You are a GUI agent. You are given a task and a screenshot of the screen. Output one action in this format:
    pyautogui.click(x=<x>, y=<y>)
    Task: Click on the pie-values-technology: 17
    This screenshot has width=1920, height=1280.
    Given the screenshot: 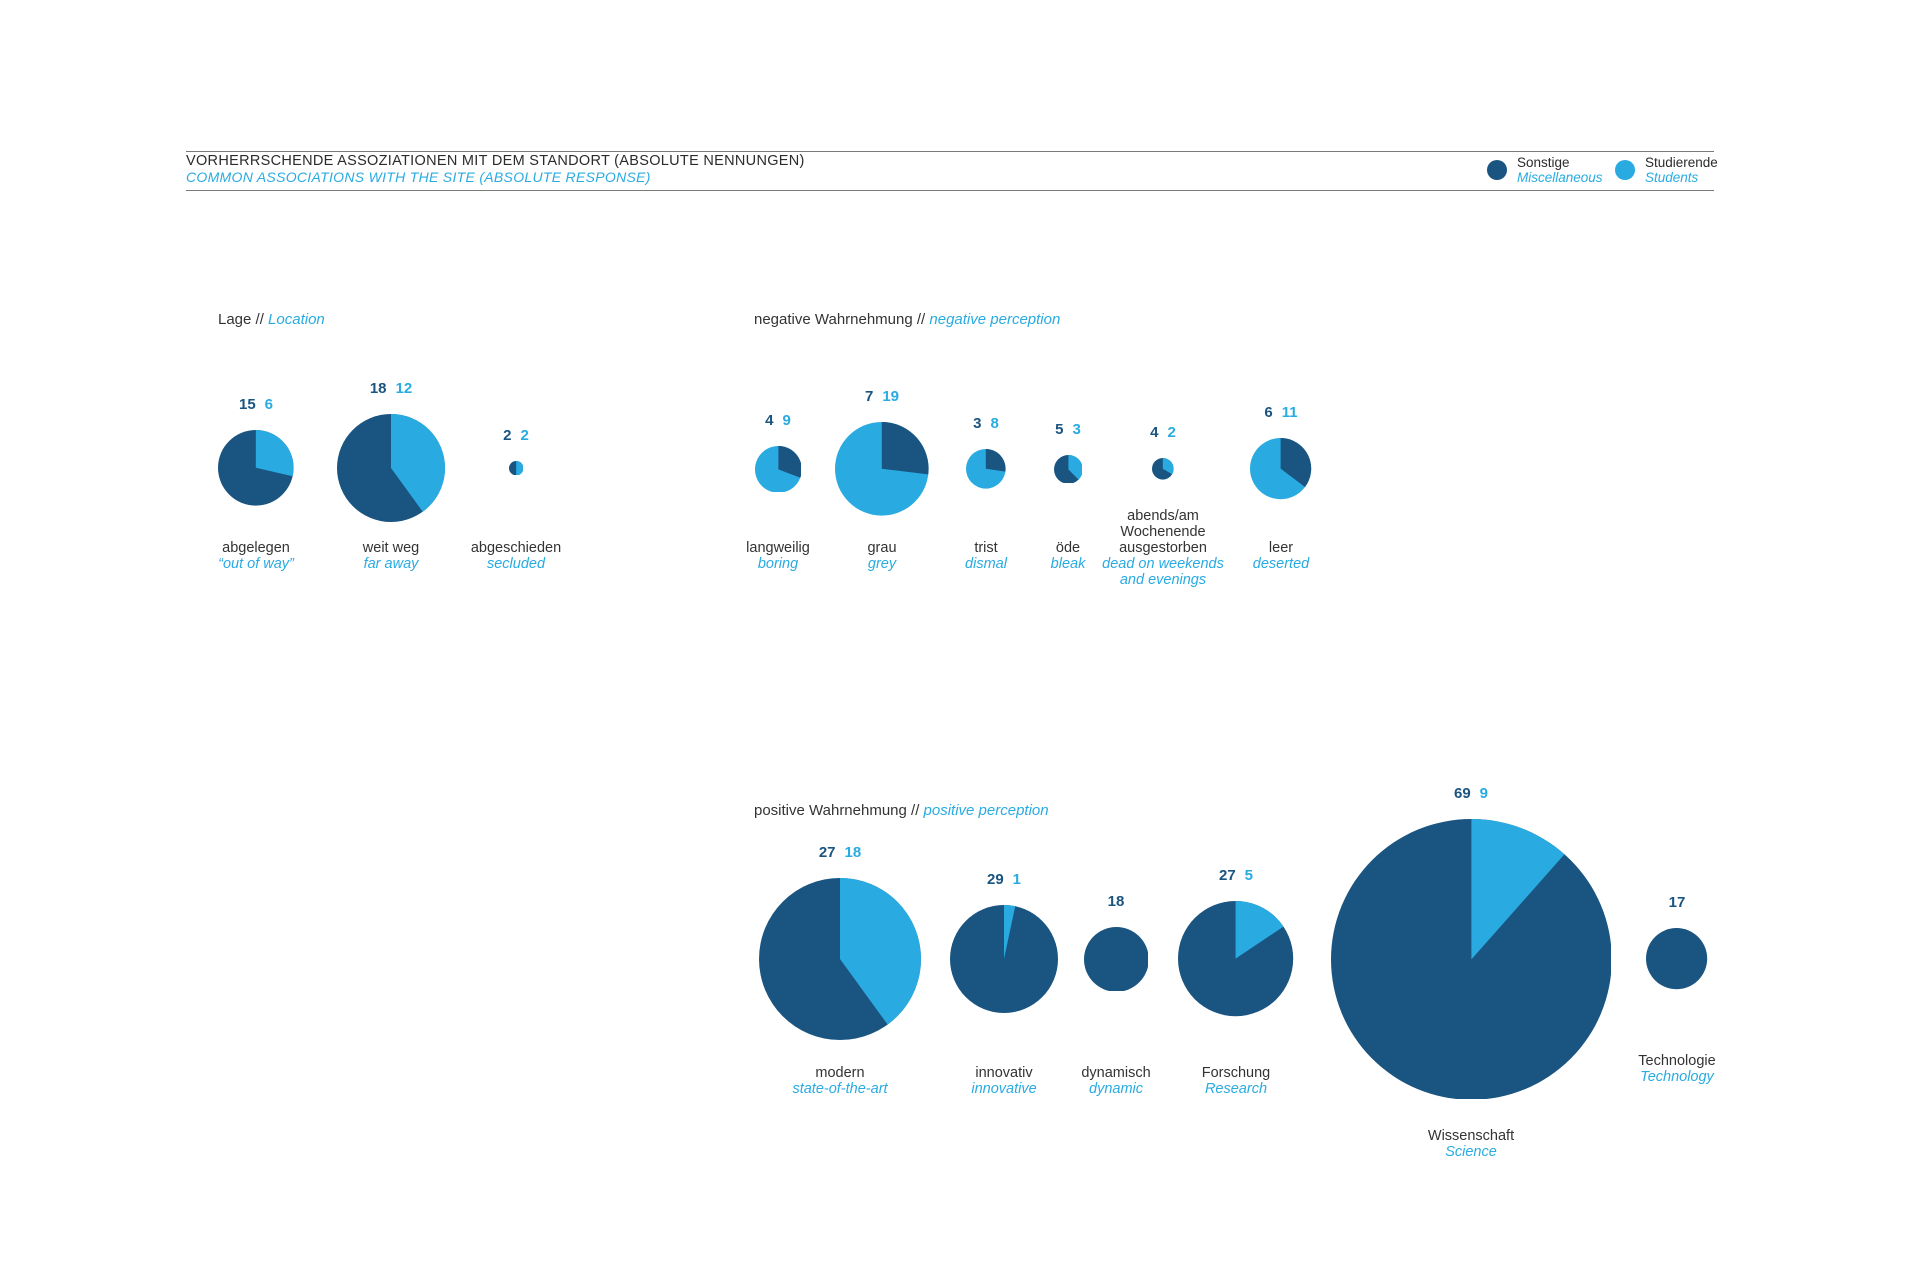 What is the action you would take?
    pyautogui.click(x=1677, y=903)
    